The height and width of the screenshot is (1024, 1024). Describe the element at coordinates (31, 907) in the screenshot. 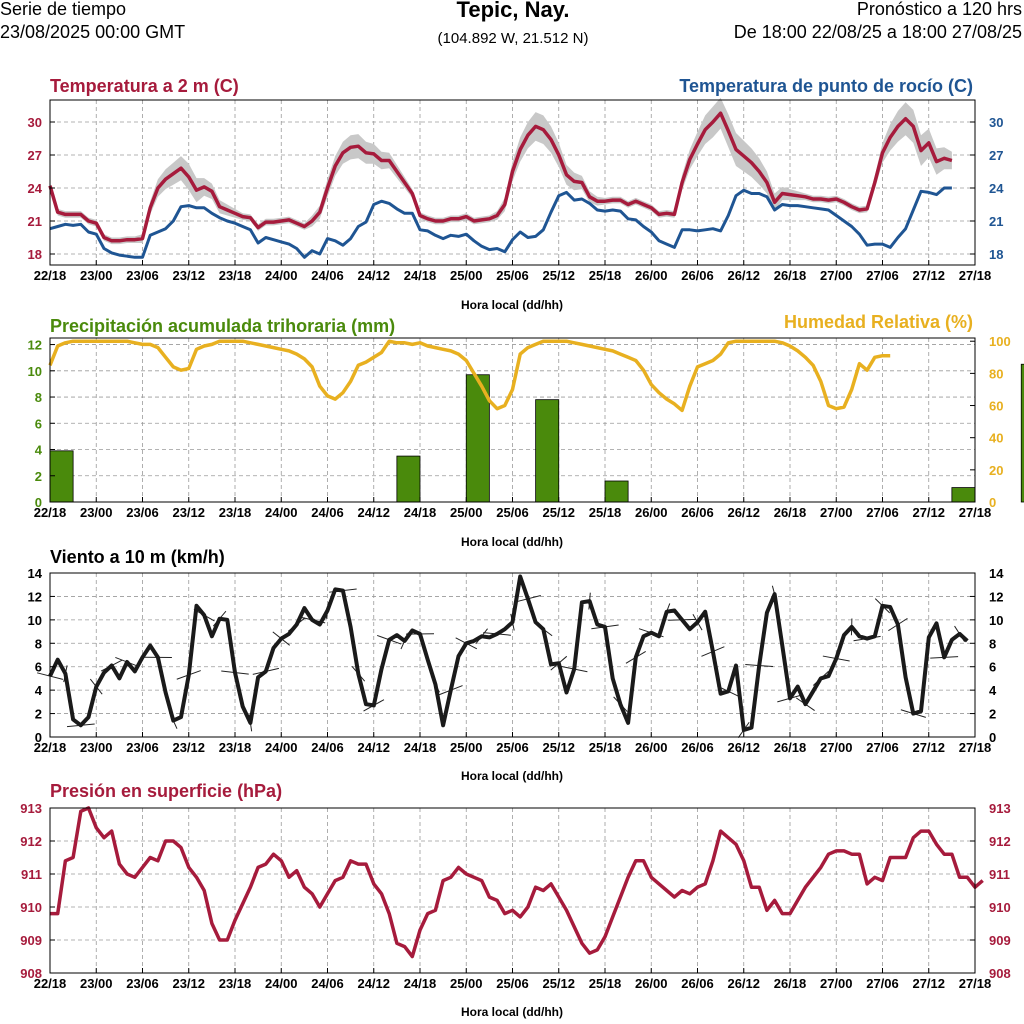

I see `y-tick-label: 910` at that location.